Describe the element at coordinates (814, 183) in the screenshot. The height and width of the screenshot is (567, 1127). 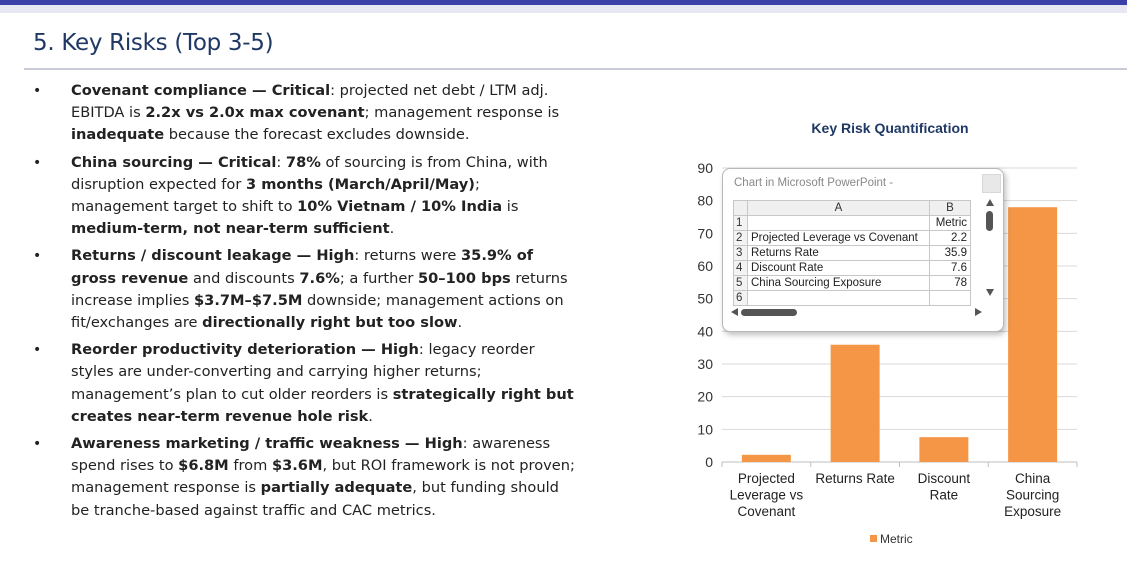
I see `datasheet-title: Chart in Microsoft PowerPoint -` at that location.